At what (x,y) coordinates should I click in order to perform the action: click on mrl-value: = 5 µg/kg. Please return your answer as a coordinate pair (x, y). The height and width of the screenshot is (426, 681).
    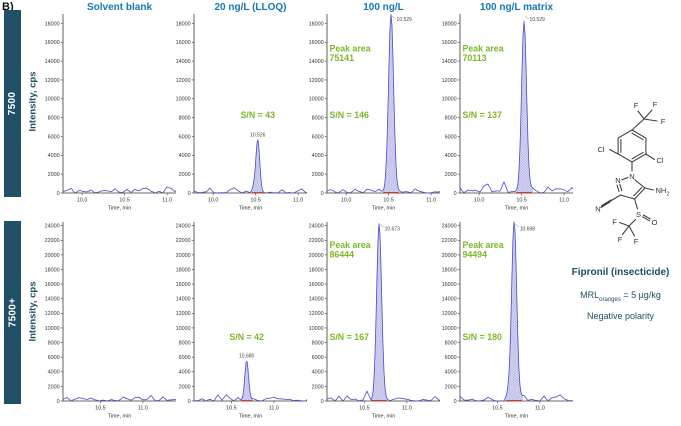
    Looking at the image, I should click on (640, 295).